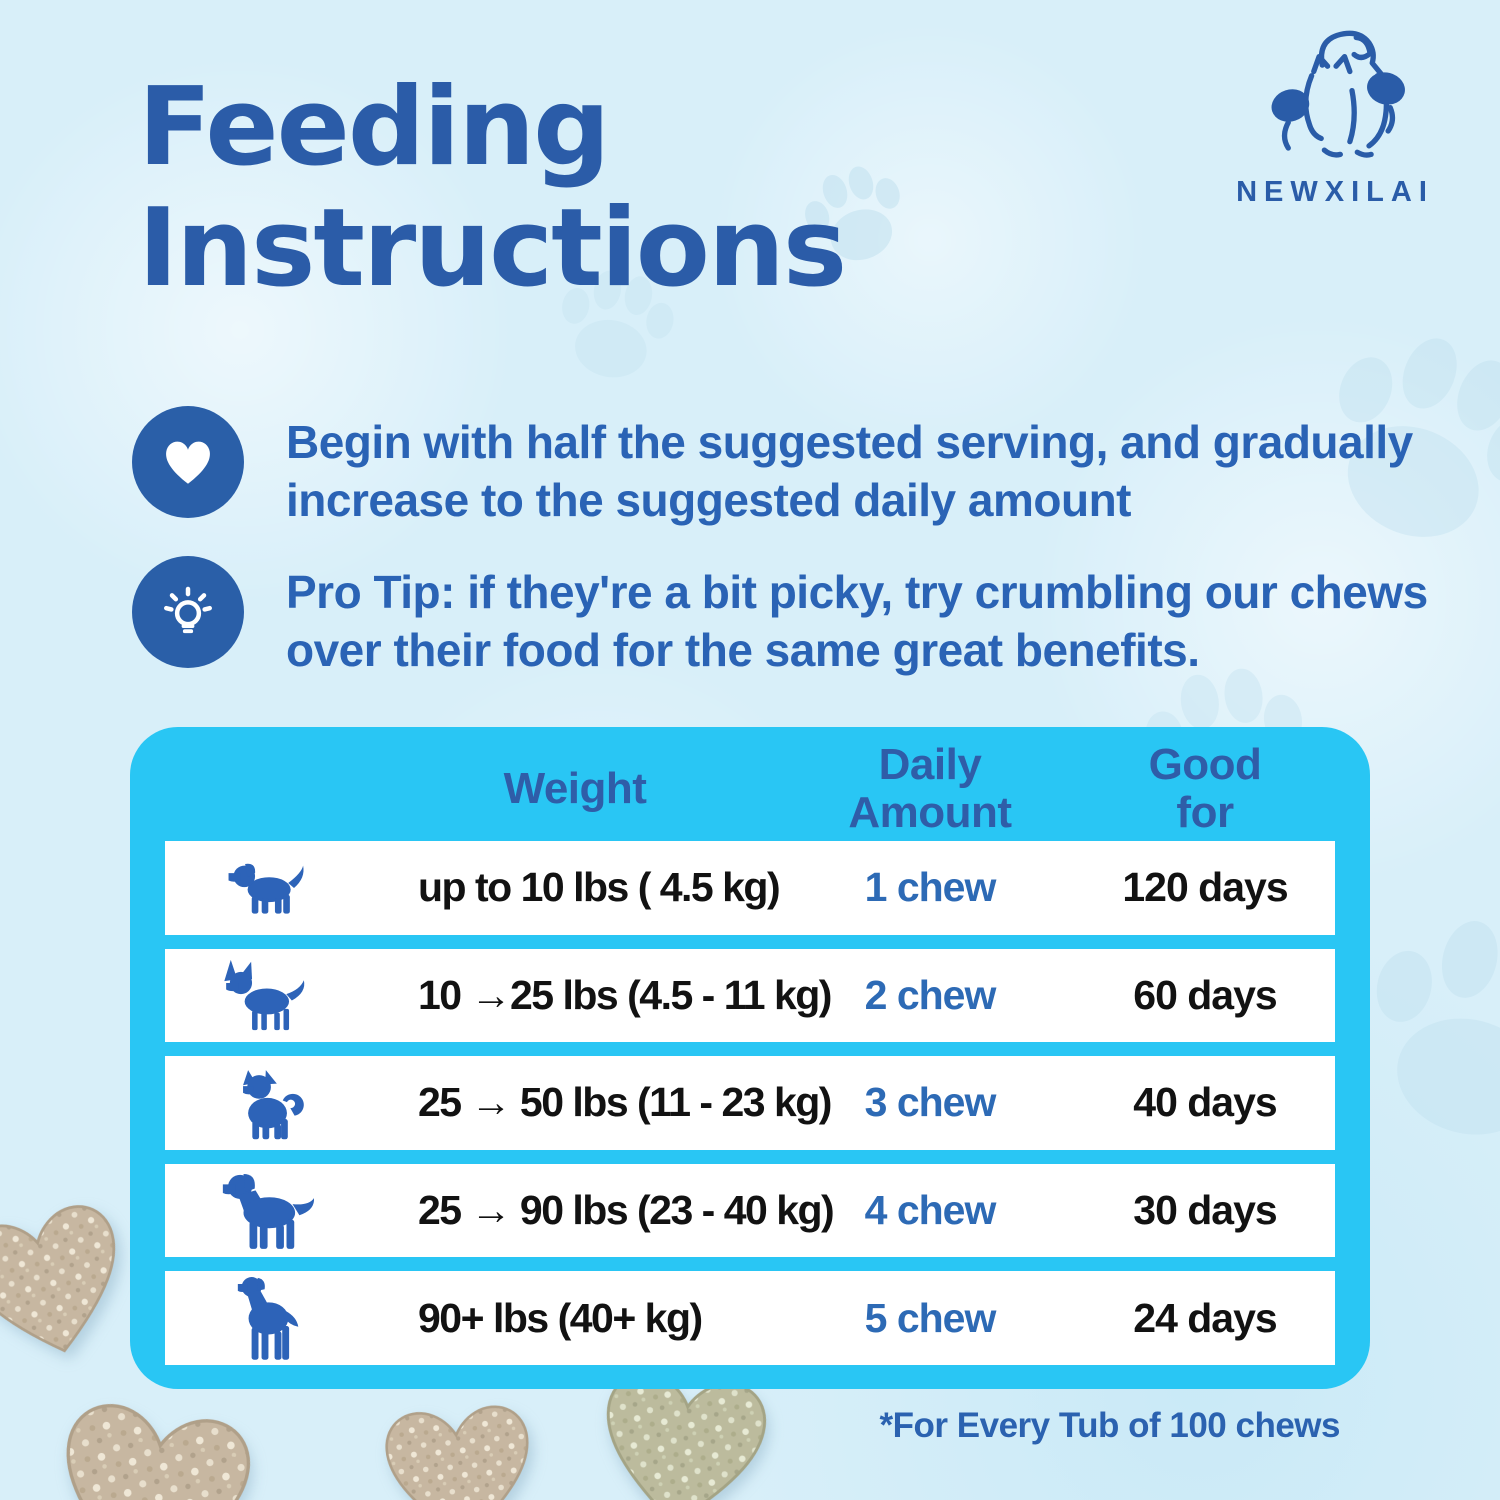 The width and height of the screenshot is (1500, 1500). I want to click on good-for-value: 120 days, so click(1205, 887).